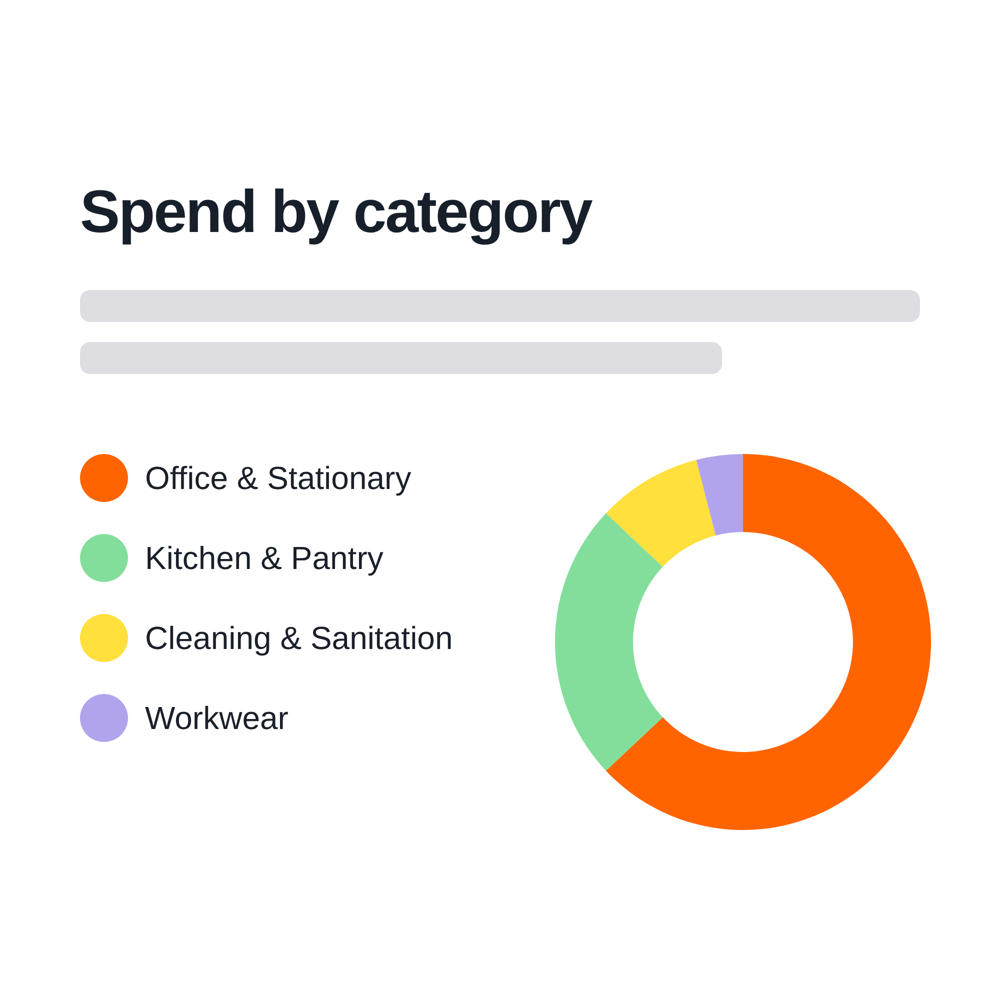  Describe the element at coordinates (299, 638) in the screenshot. I see `legend-label: Cleaning & Sanitation` at that location.